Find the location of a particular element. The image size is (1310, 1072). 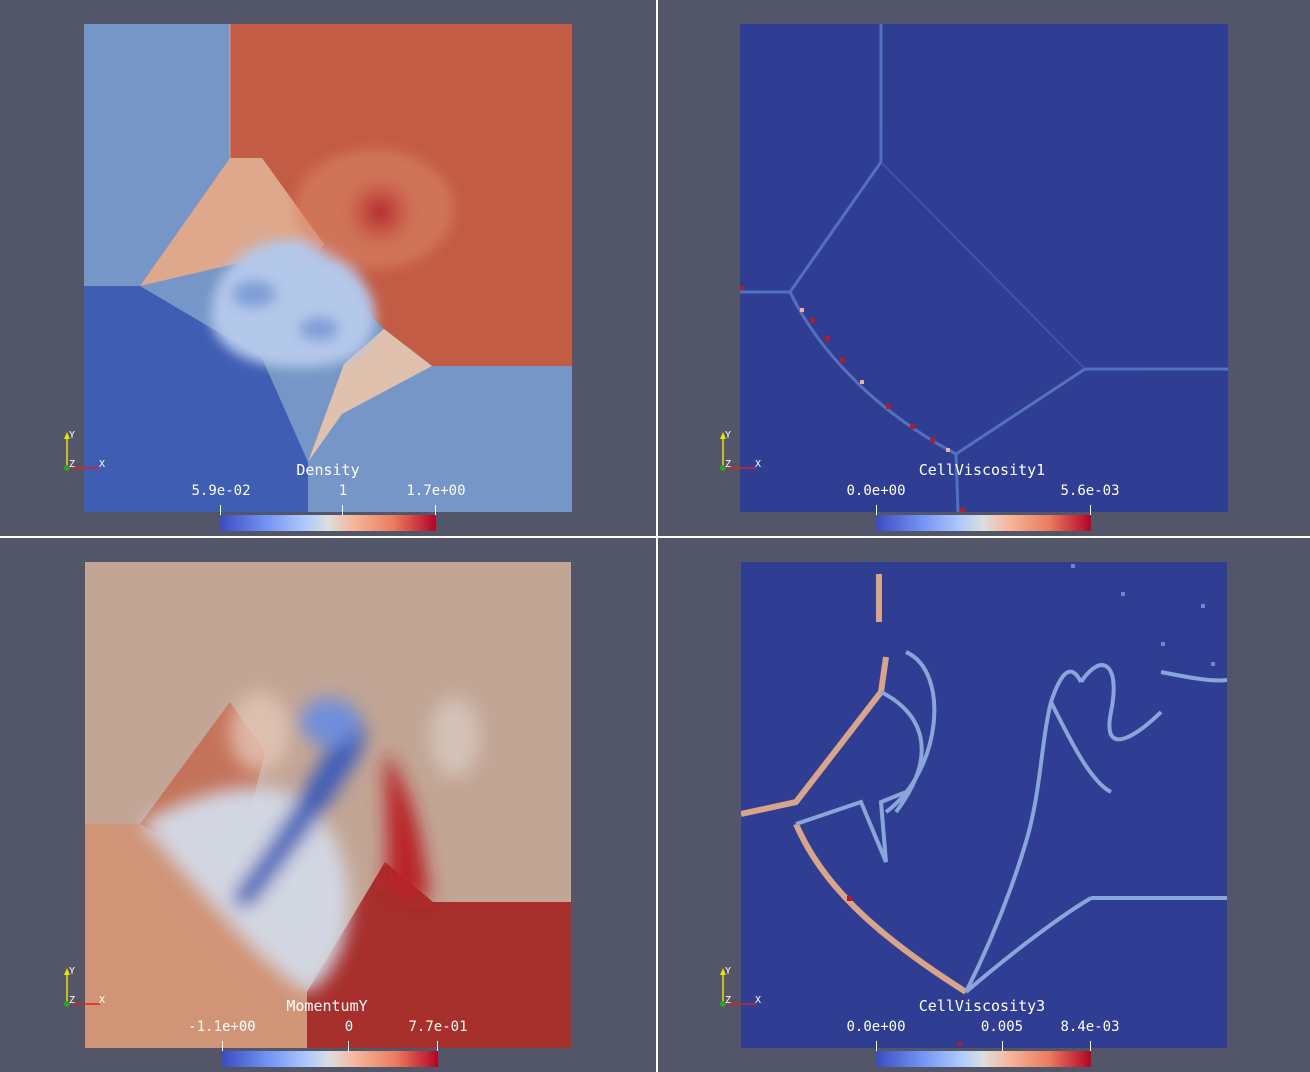

colorbar-min-label: 5.9e-02 is located at coordinates (221, 491).